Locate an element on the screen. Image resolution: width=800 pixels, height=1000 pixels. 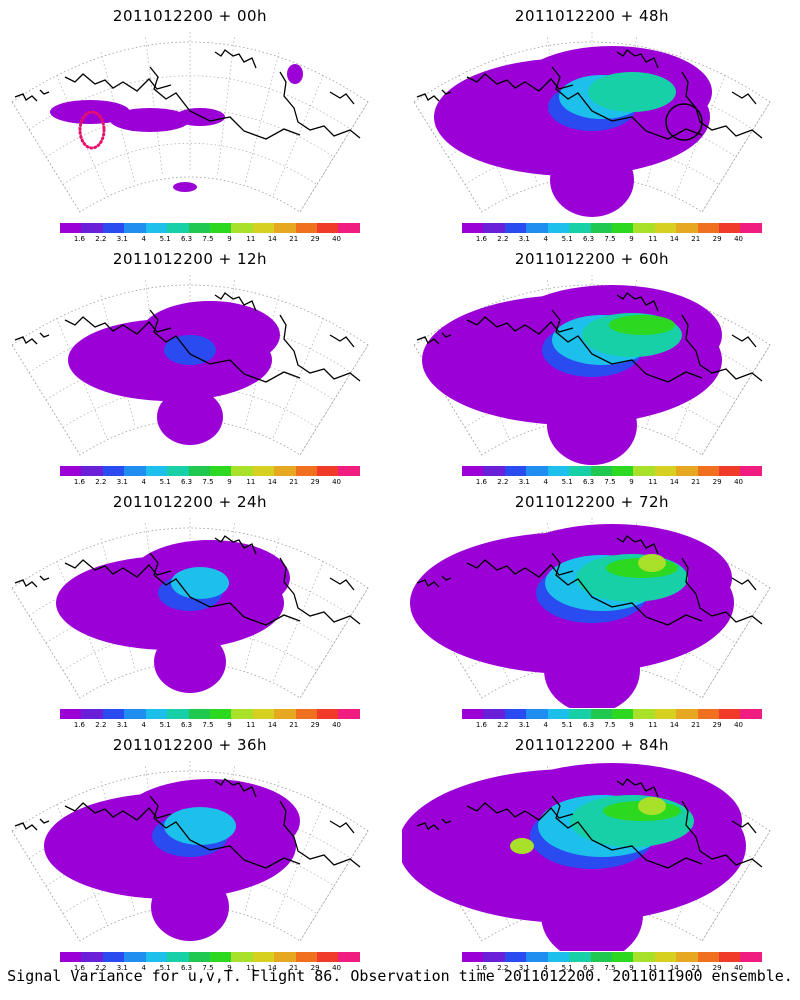
colorbar-label: 6.3 is located at coordinates (588, 968).